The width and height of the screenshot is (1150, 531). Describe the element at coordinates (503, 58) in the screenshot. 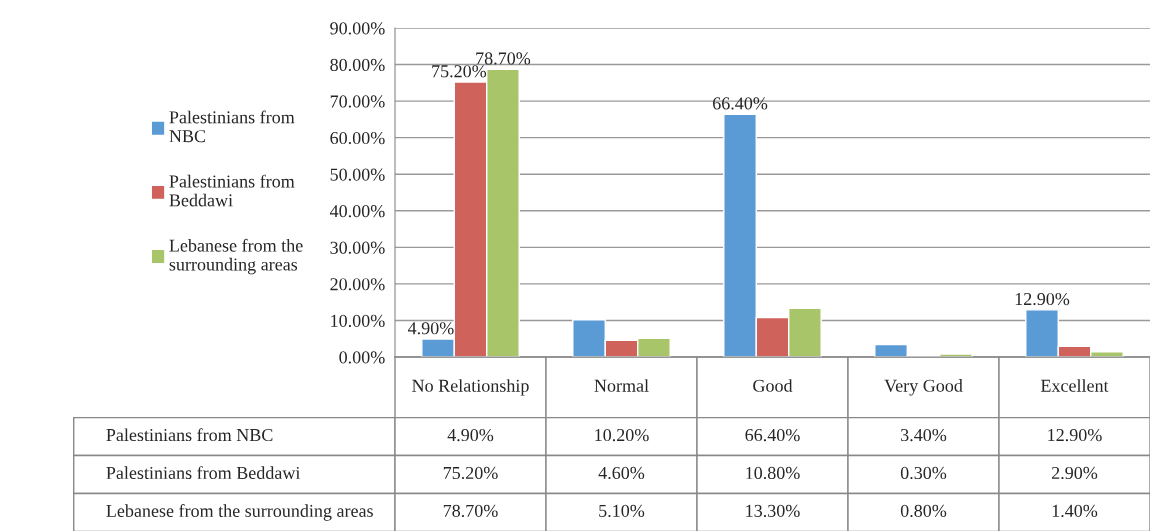

I see `annotation: 78.70%` at that location.